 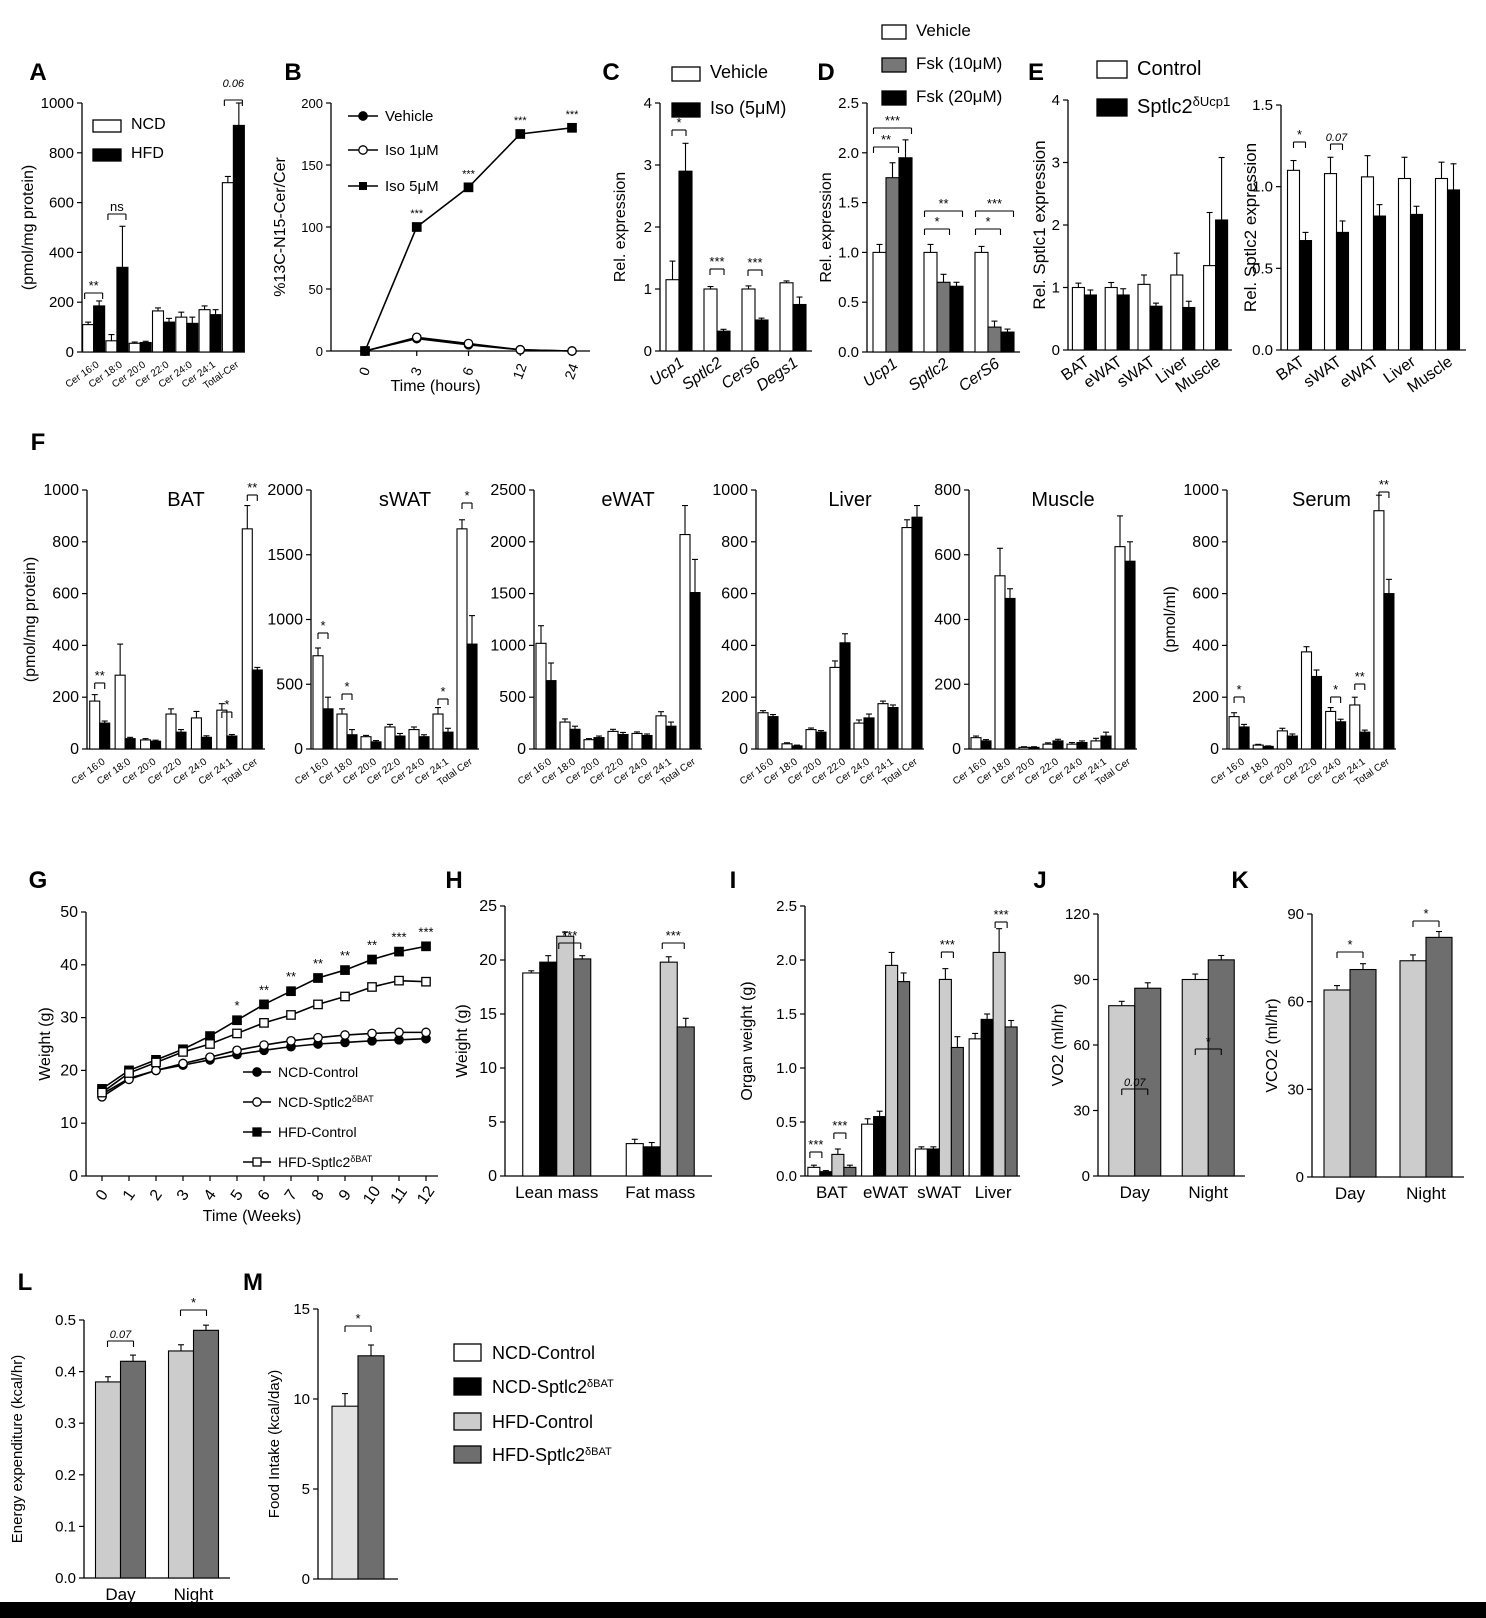 I want to click on x-tick-label: Night, so click(x=1208, y=1192).